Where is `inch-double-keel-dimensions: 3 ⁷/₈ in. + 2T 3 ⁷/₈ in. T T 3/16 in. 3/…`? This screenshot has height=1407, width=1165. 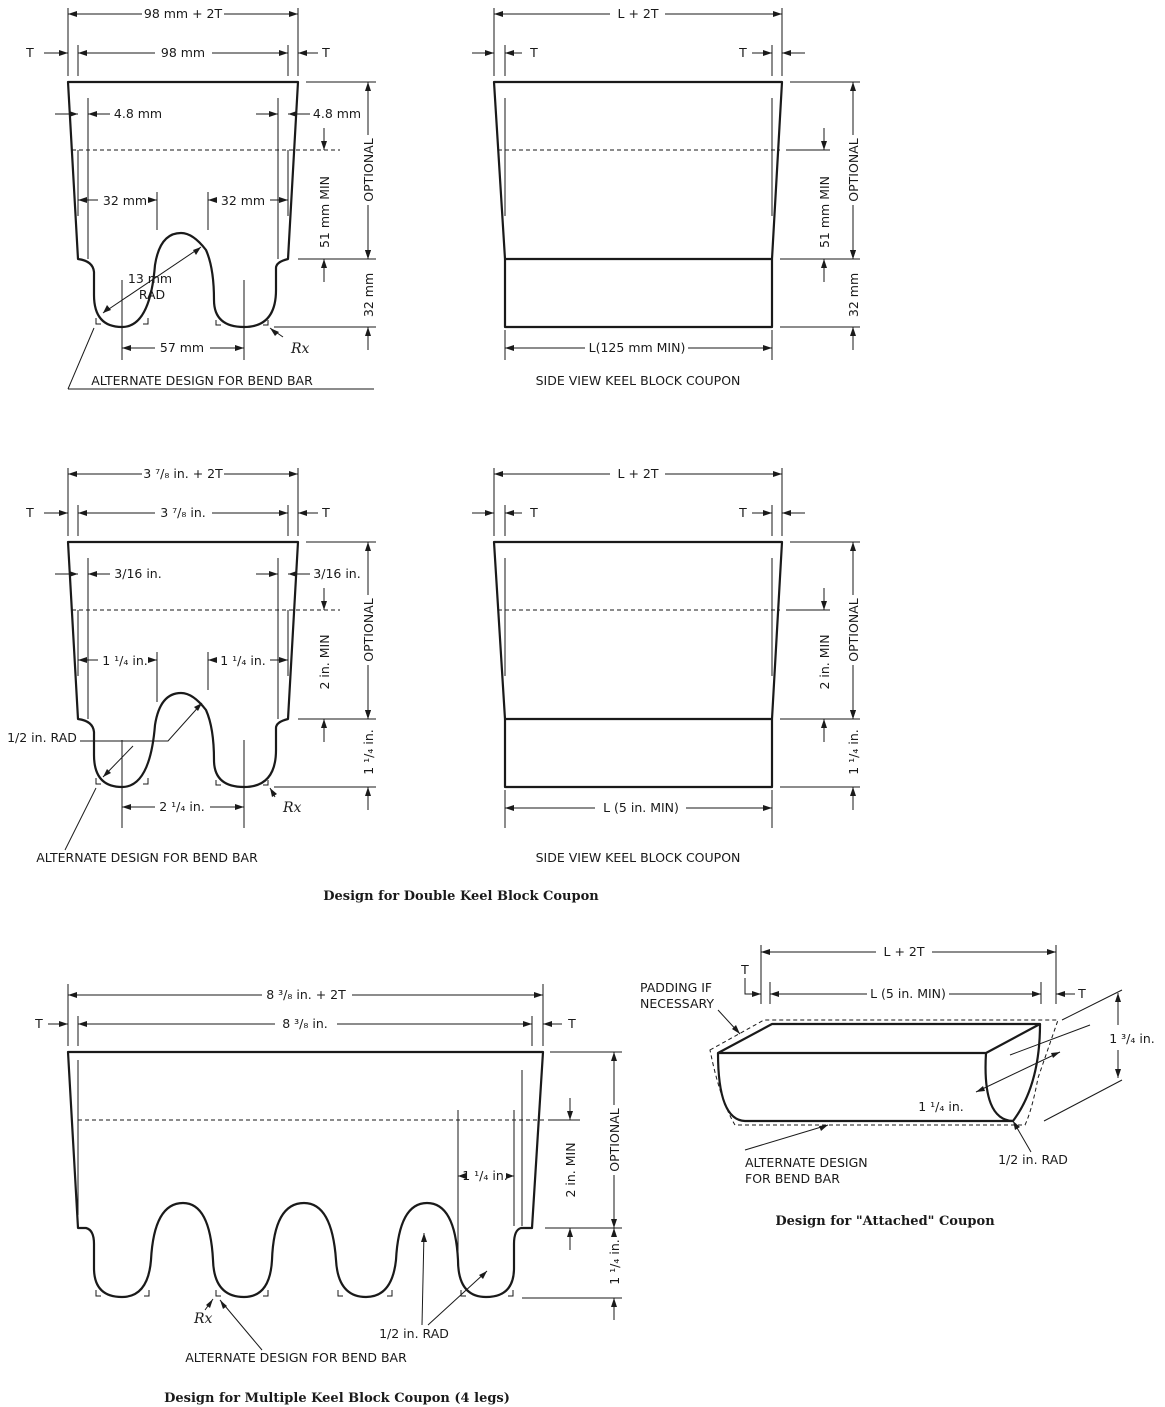
inch-double-keel-dimensions: 3 ⁷/₈ in. + 2T 3 ⁷/₈ in. T T 3/16 in. 3/… is located at coordinates (191, 665).